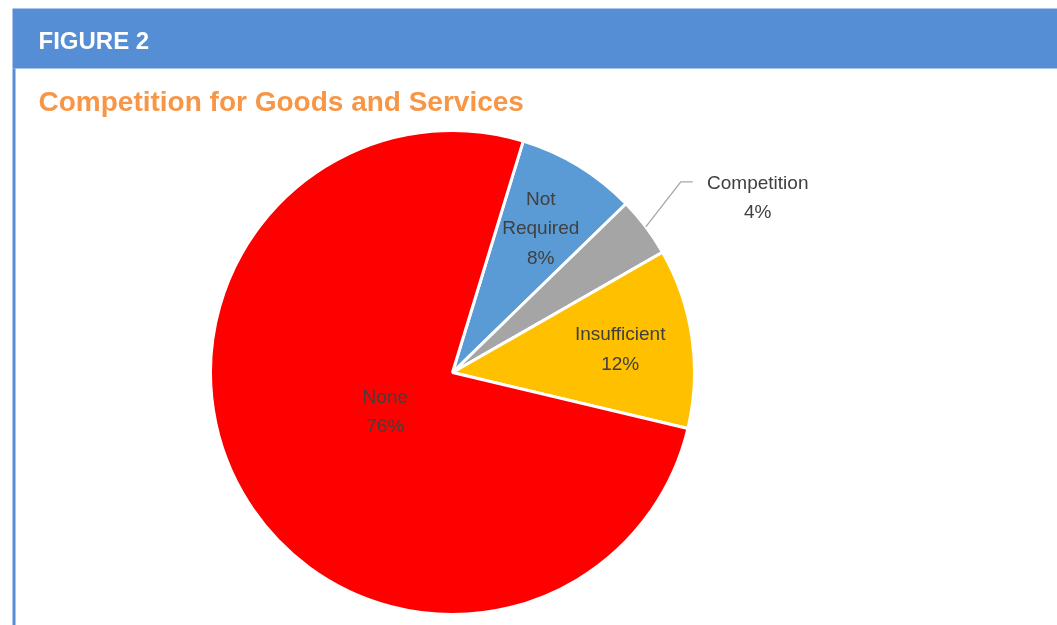 The width and height of the screenshot is (1057, 625). Describe the element at coordinates (620, 334) in the screenshot. I see `slice-label: Insufficient` at that location.